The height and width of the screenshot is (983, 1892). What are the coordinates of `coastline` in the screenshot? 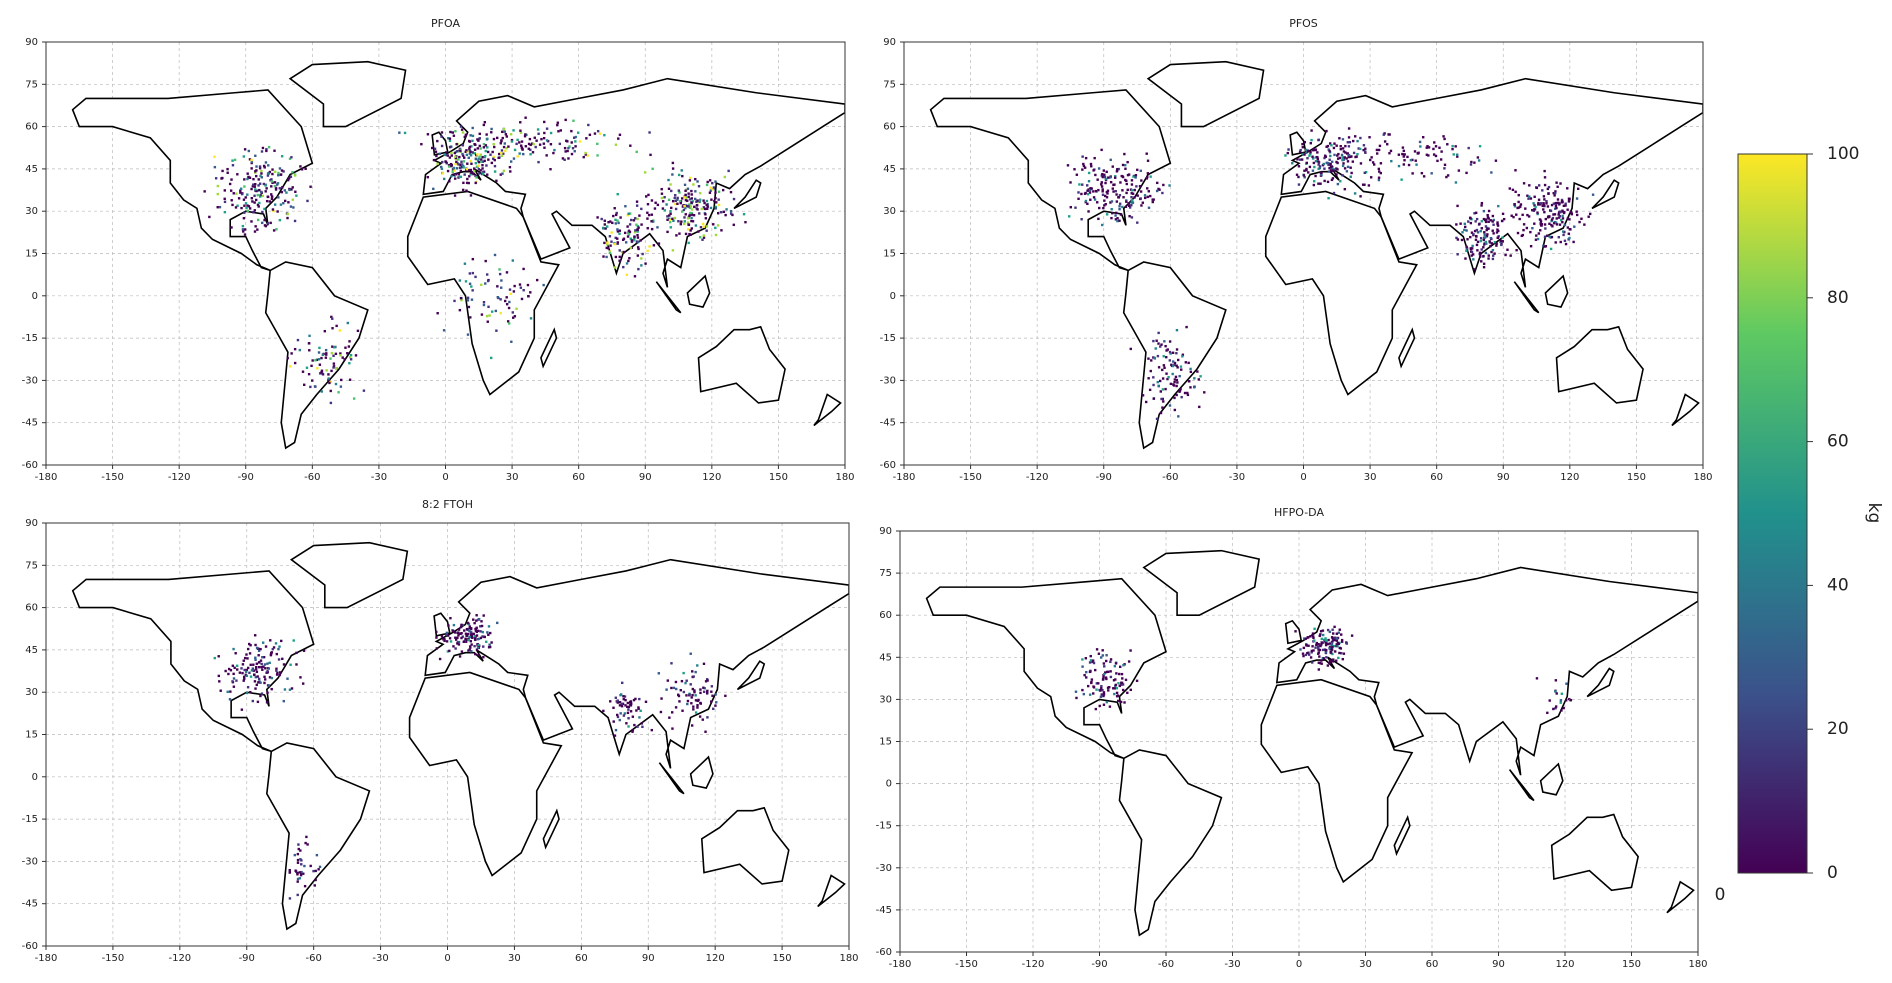 It's located at (1293, 632).